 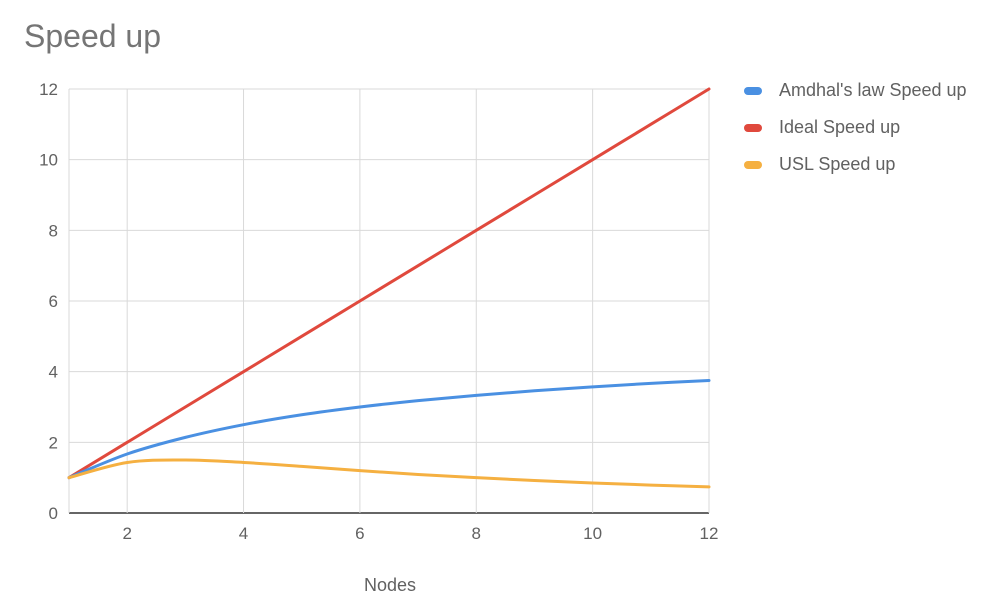 What do you see at coordinates (359, 533) in the screenshot?
I see `x-tick-label: 6` at bounding box center [359, 533].